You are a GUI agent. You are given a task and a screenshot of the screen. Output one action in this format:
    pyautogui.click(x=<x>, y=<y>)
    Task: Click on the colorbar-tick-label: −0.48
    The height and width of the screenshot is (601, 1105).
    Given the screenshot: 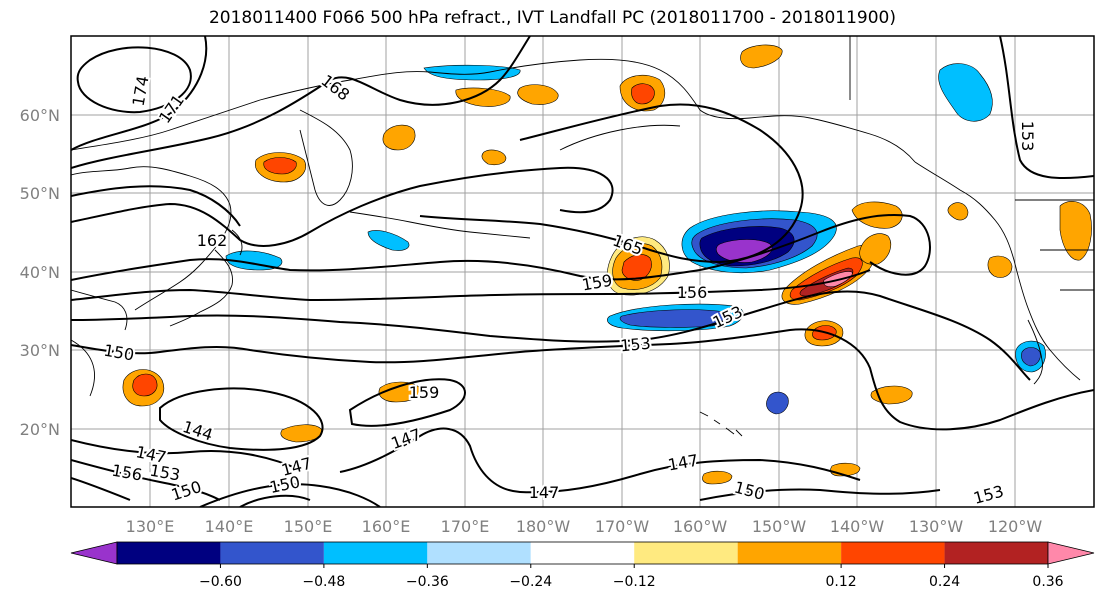 What is the action you would take?
    pyautogui.click(x=323, y=582)
    